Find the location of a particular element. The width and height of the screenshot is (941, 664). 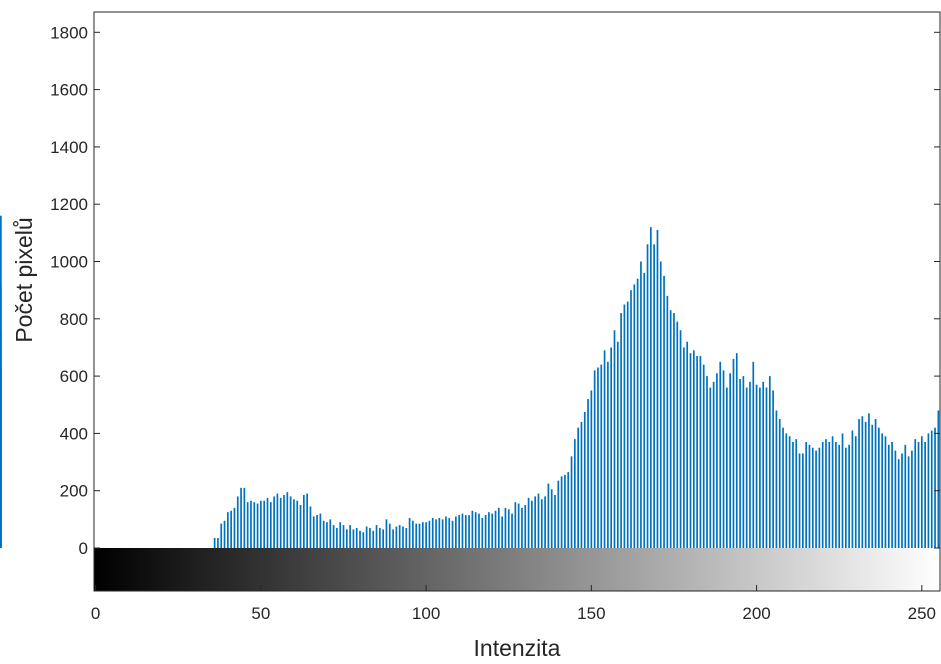

y-tick-label: 800 is located at coordinates (74, 319).